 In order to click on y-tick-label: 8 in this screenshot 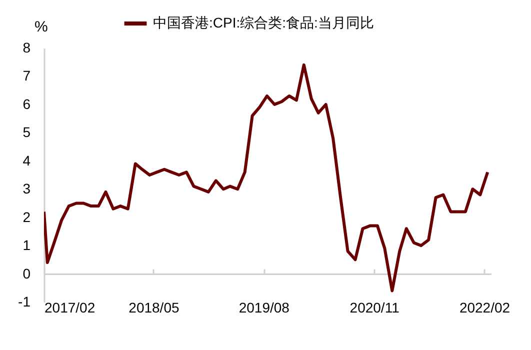, I will do `click(26, 48)`.